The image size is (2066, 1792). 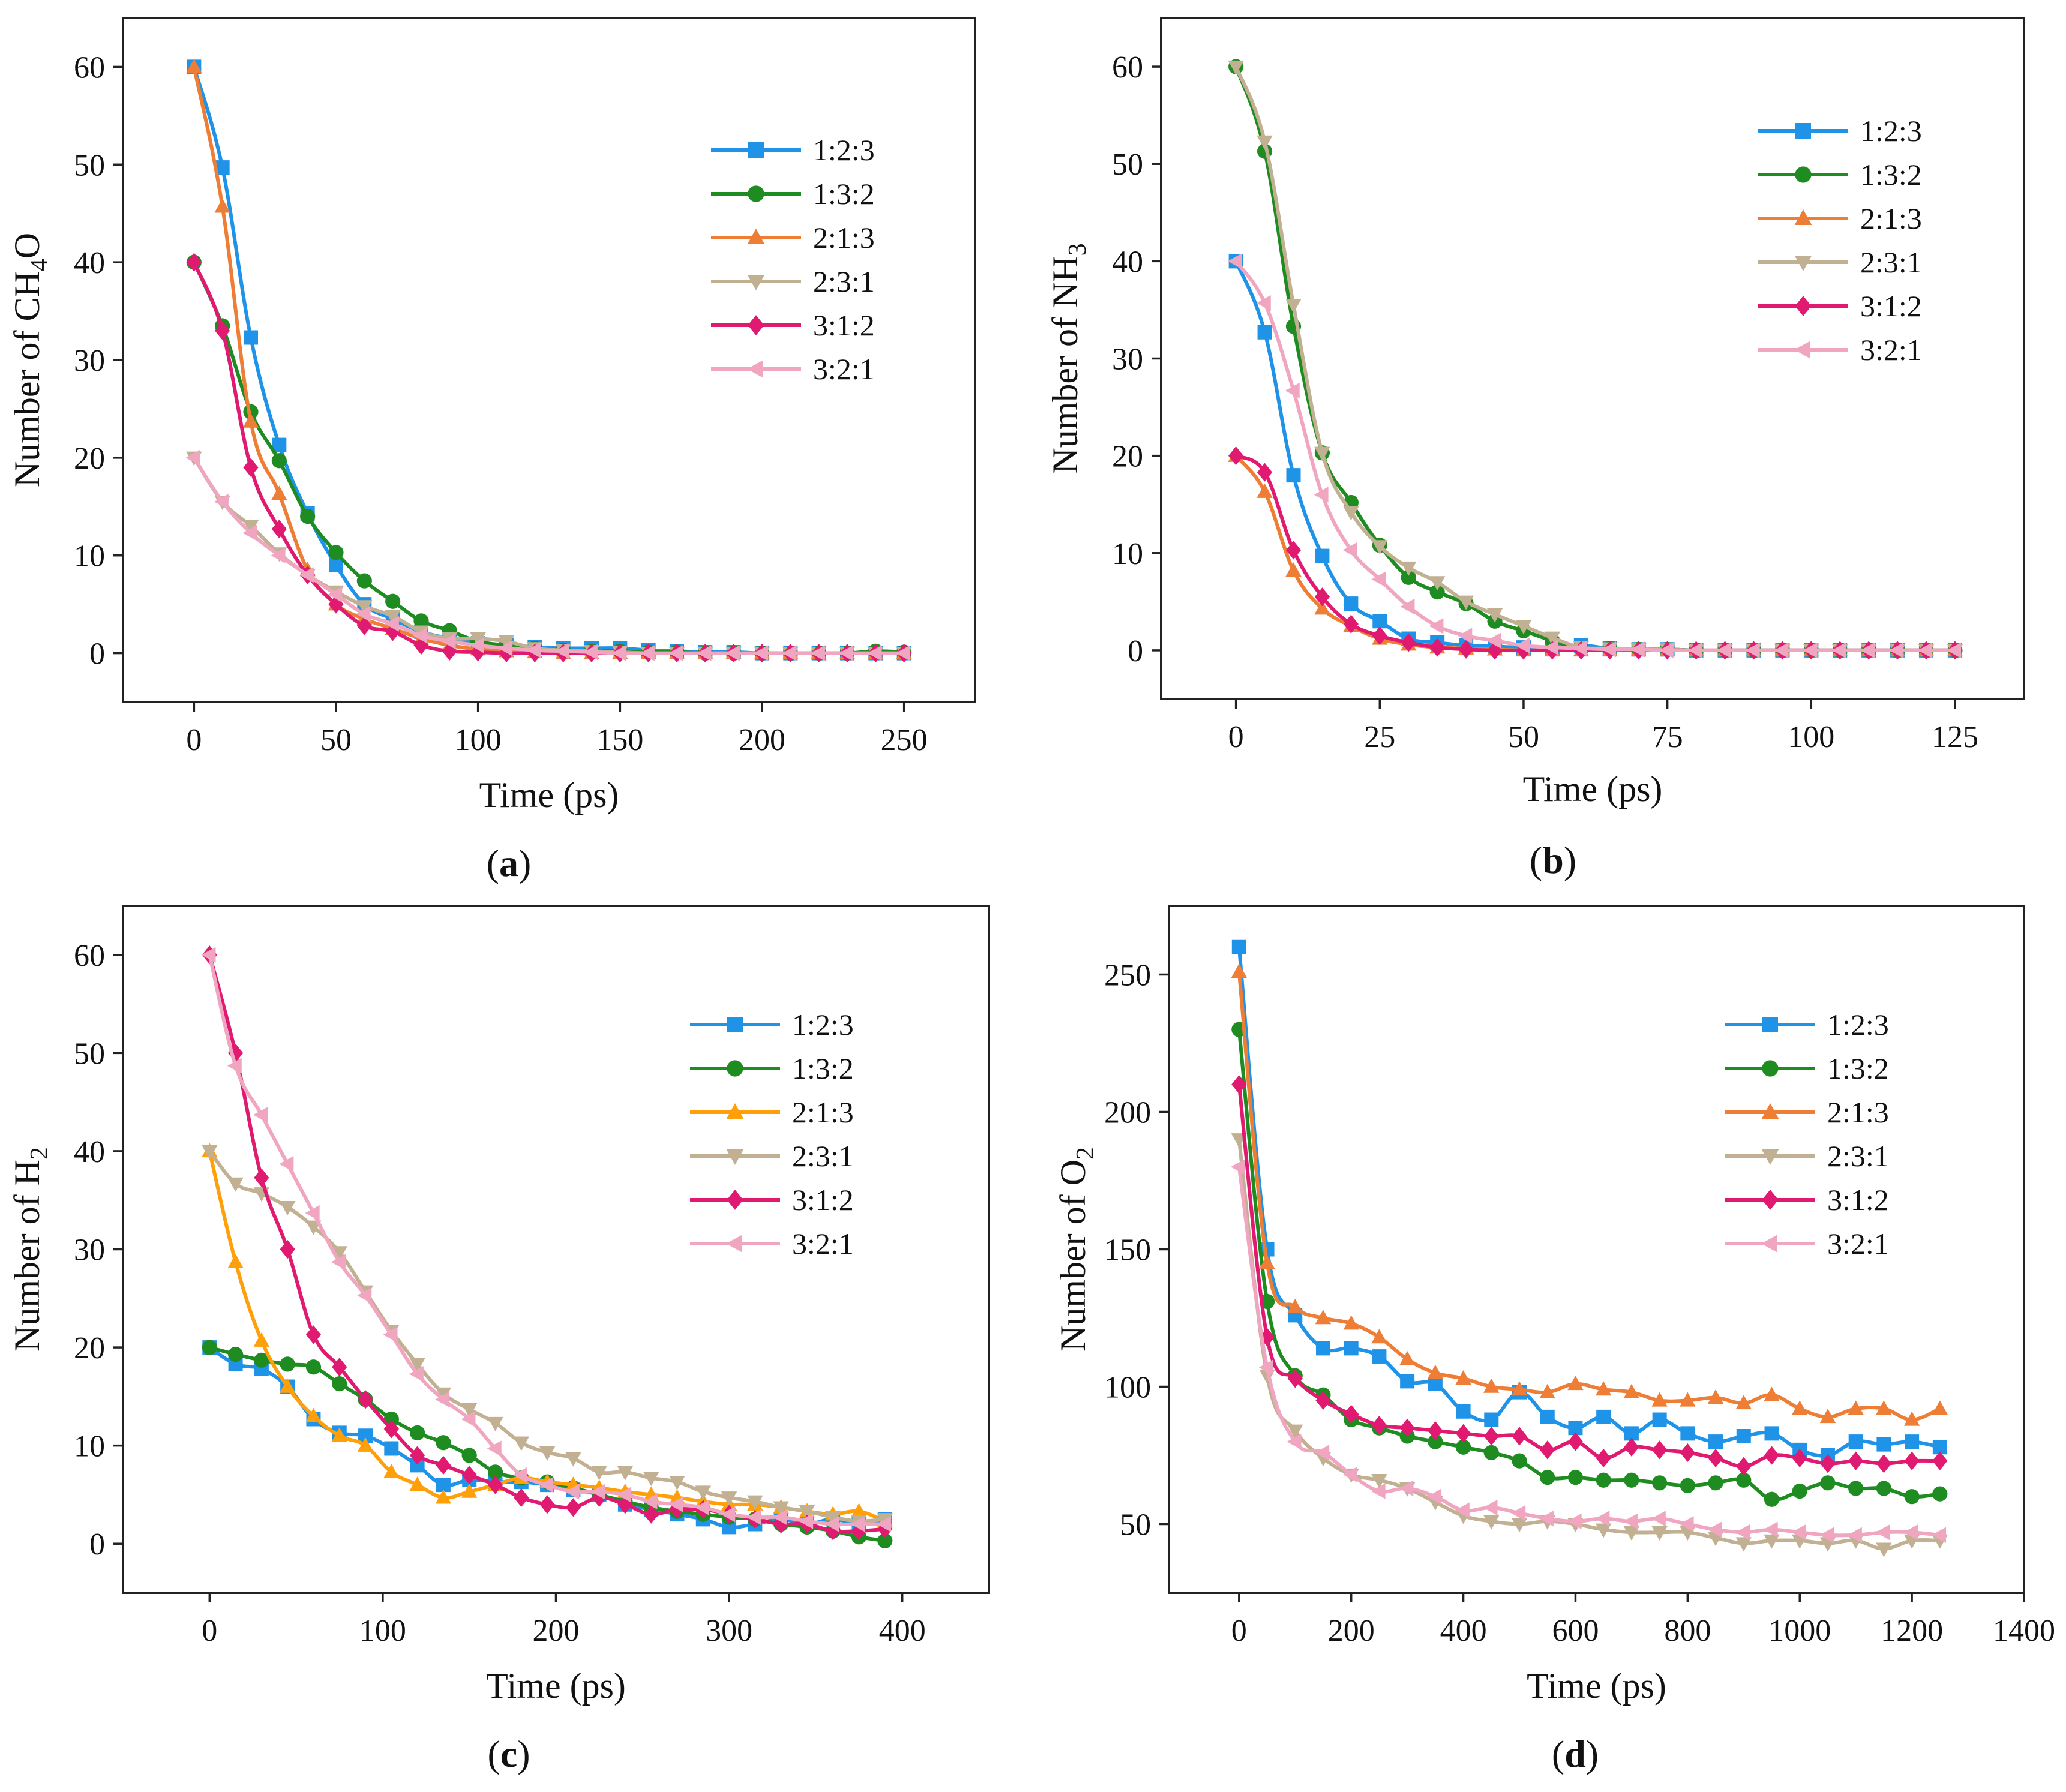 I want to click on caption-close-paren: ), so click(x=523, y=1754).